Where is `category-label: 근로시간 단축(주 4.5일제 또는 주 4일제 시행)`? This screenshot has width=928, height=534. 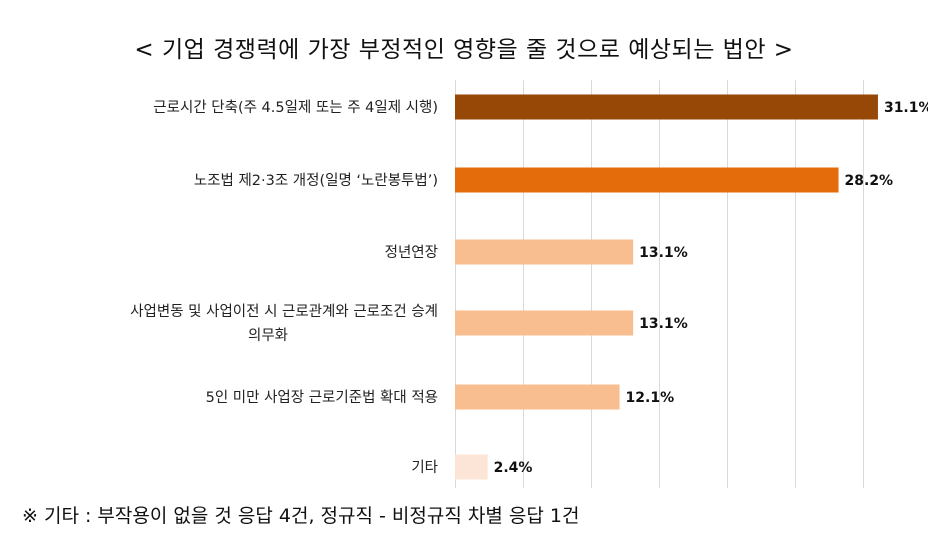 category-label: 근로시간 단축(주 4.5일제 또는 주 4일제 시행) is located at coordinates (295, 107).